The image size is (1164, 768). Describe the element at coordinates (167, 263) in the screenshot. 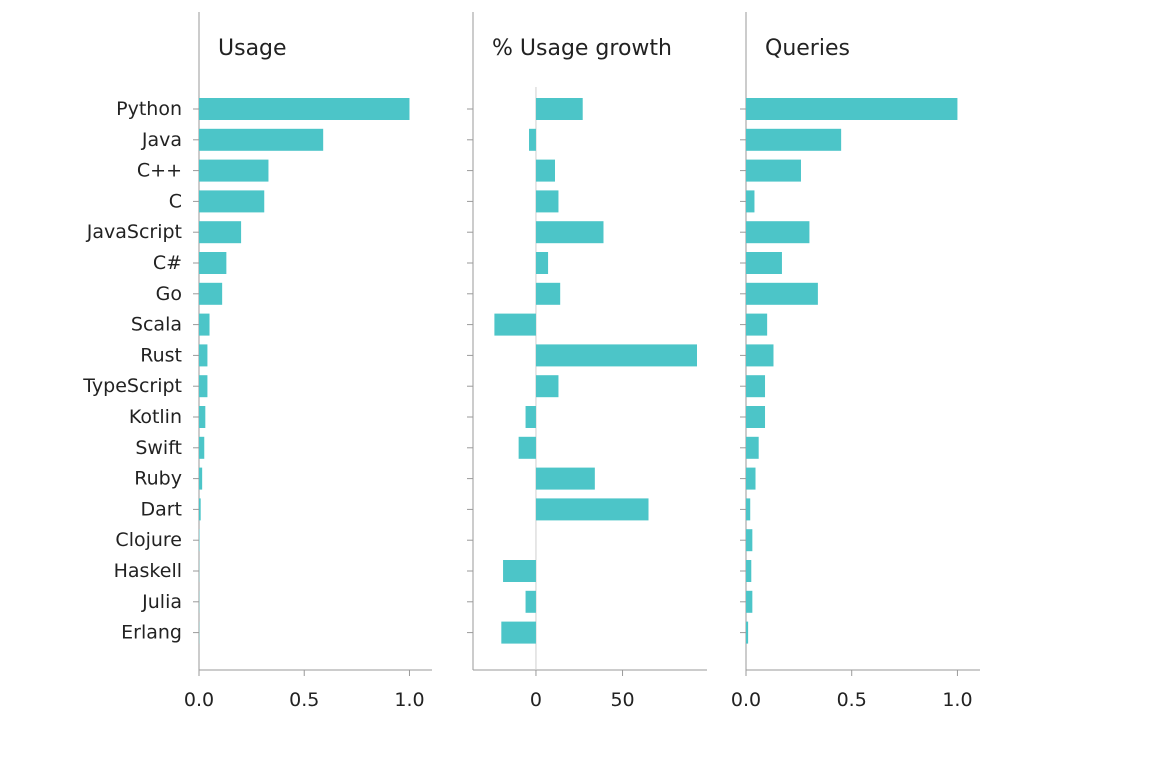

I see `category-label: C#` at that location.